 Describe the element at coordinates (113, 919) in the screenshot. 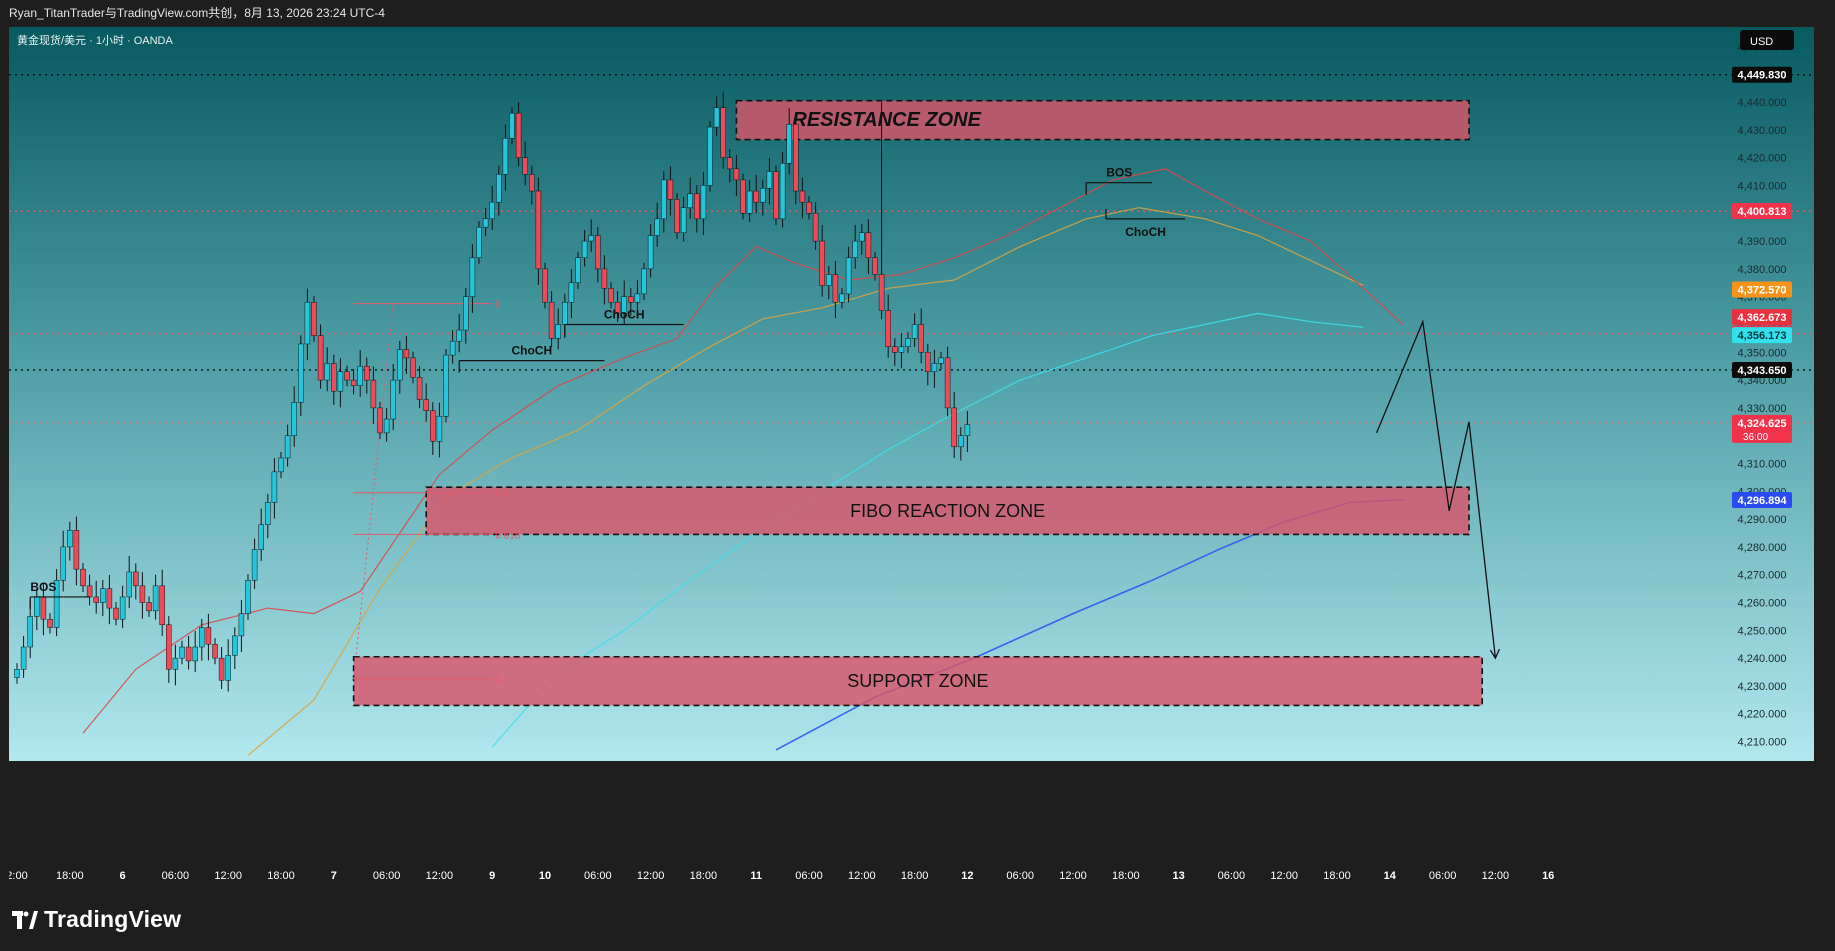

I see `logo-text: TradingView` at that location.